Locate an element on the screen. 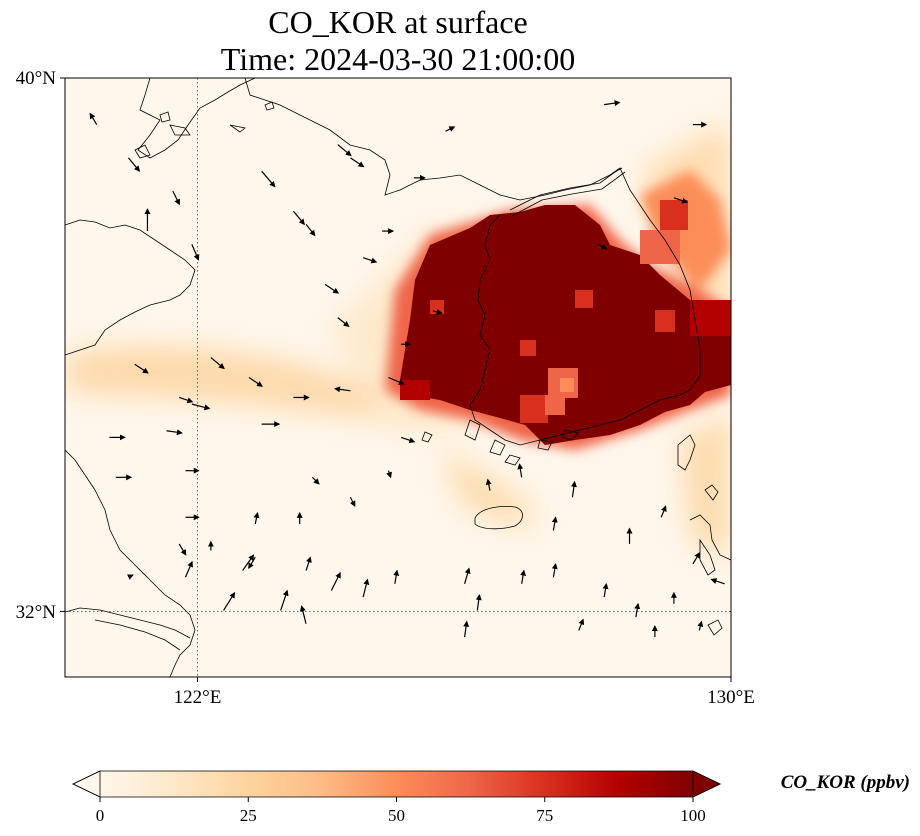 This screenshot has height=836, width=920. colorbar: 0 25 50 75 100 CO_KOR (ppbv) is located at coordinates (491, 797).